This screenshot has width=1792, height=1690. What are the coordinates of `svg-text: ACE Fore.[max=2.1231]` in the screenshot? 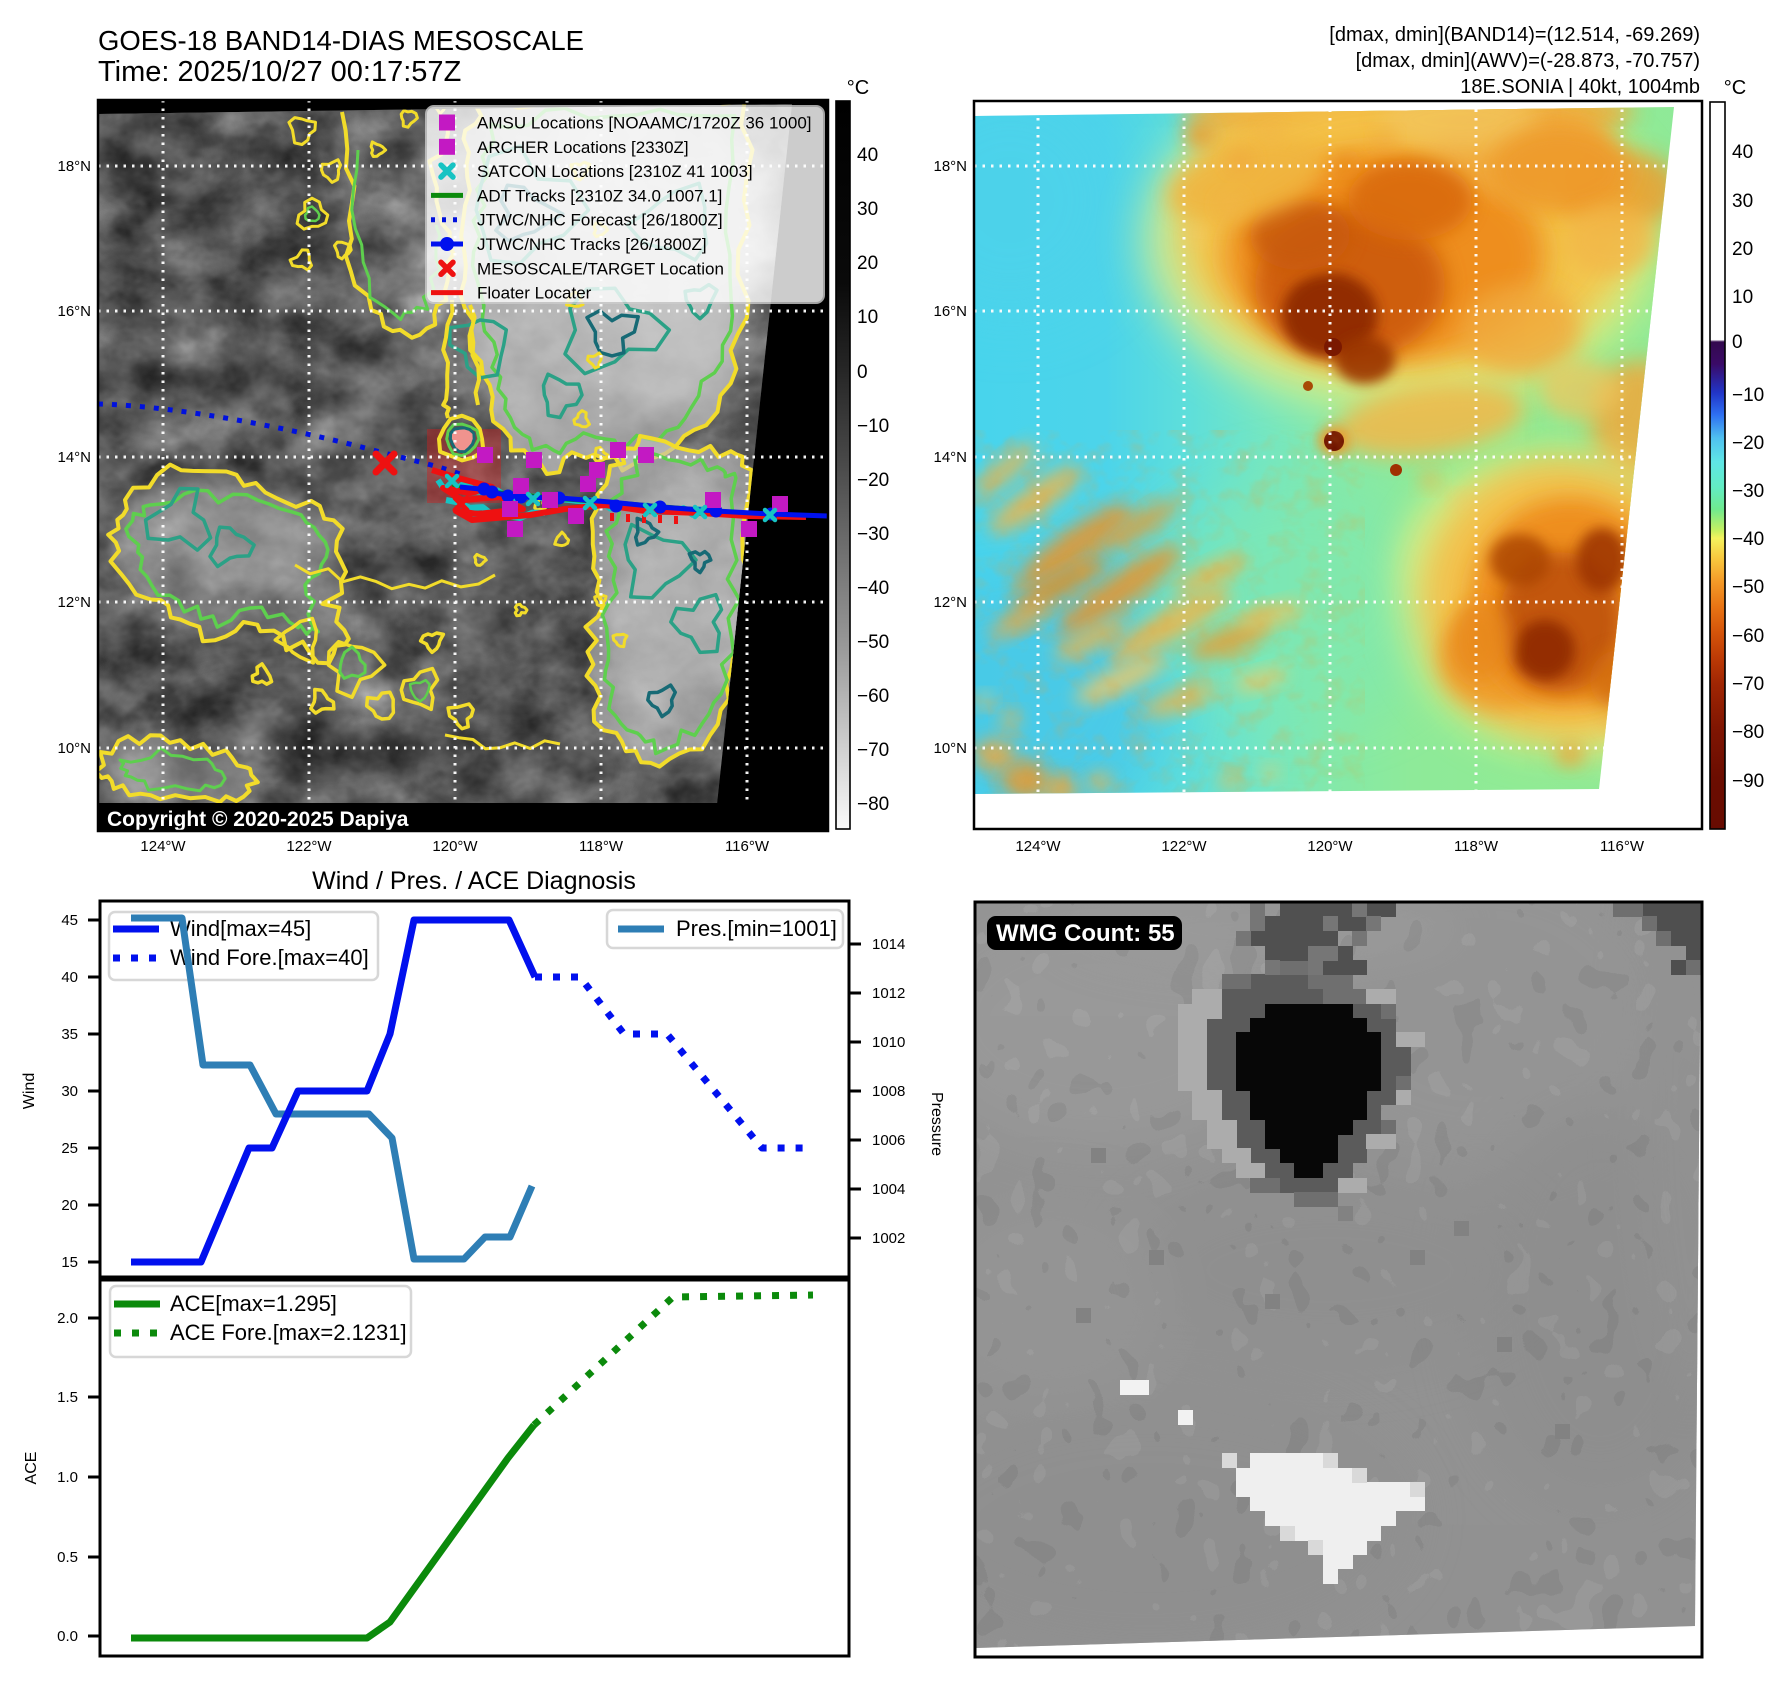 It's located at (288, 1332).